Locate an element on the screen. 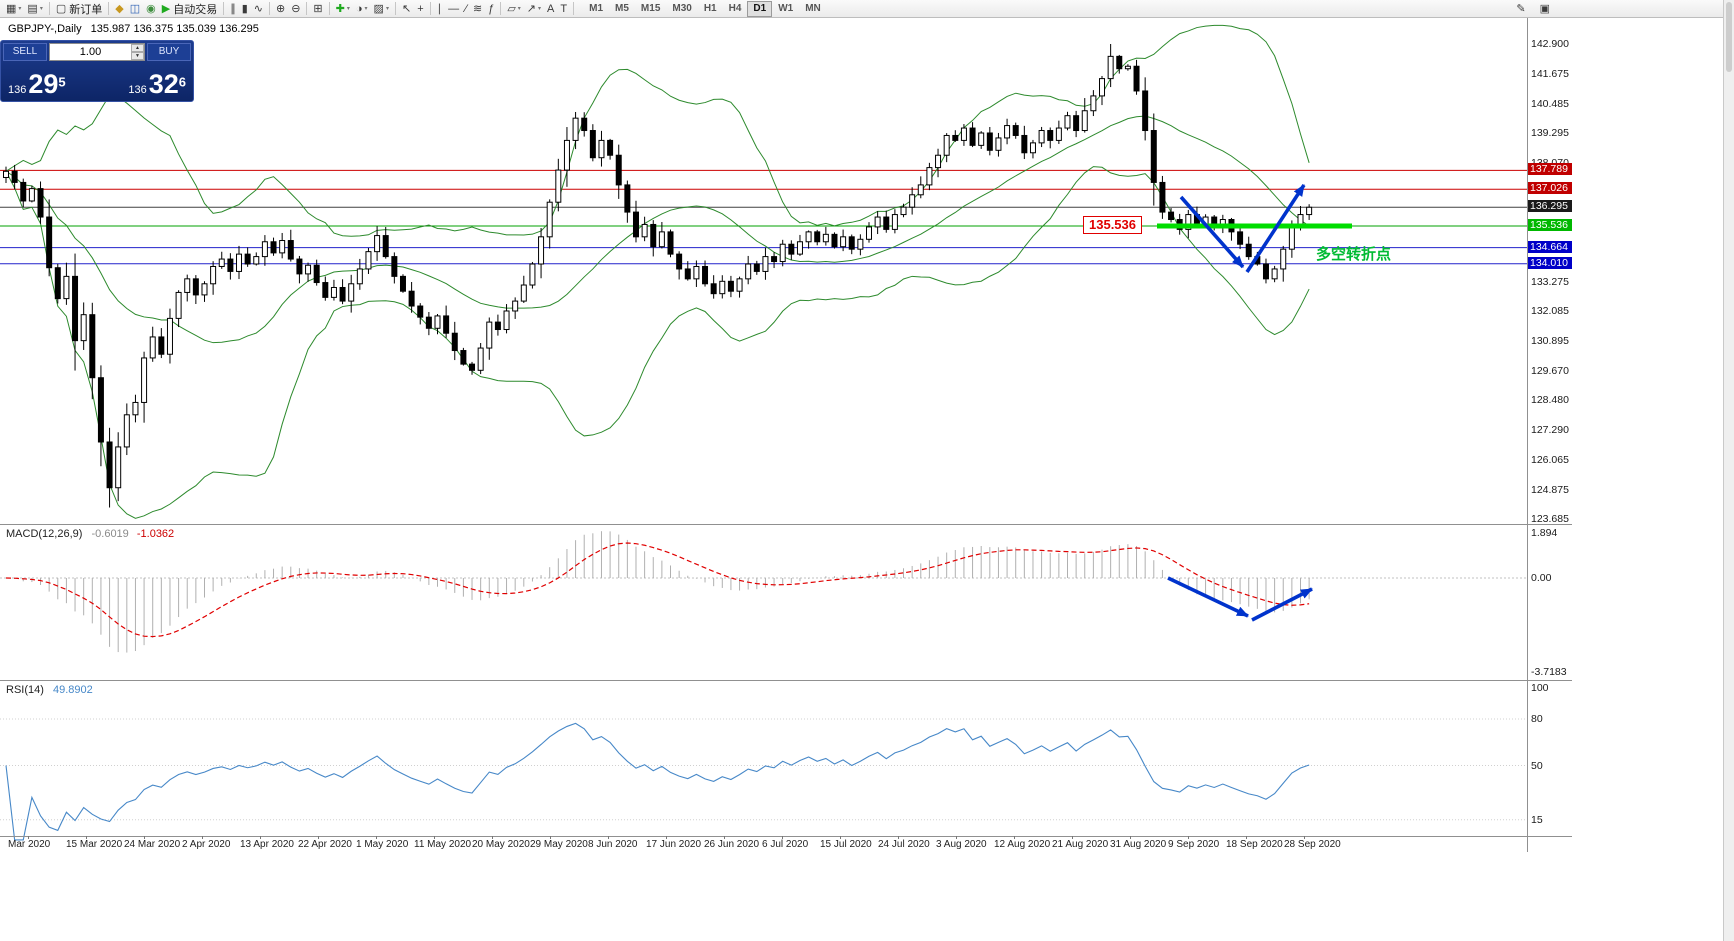 The width and height of the screenshot is (1734, 941). line-chart-icon: ∿ is located at coordinates (258, 9).